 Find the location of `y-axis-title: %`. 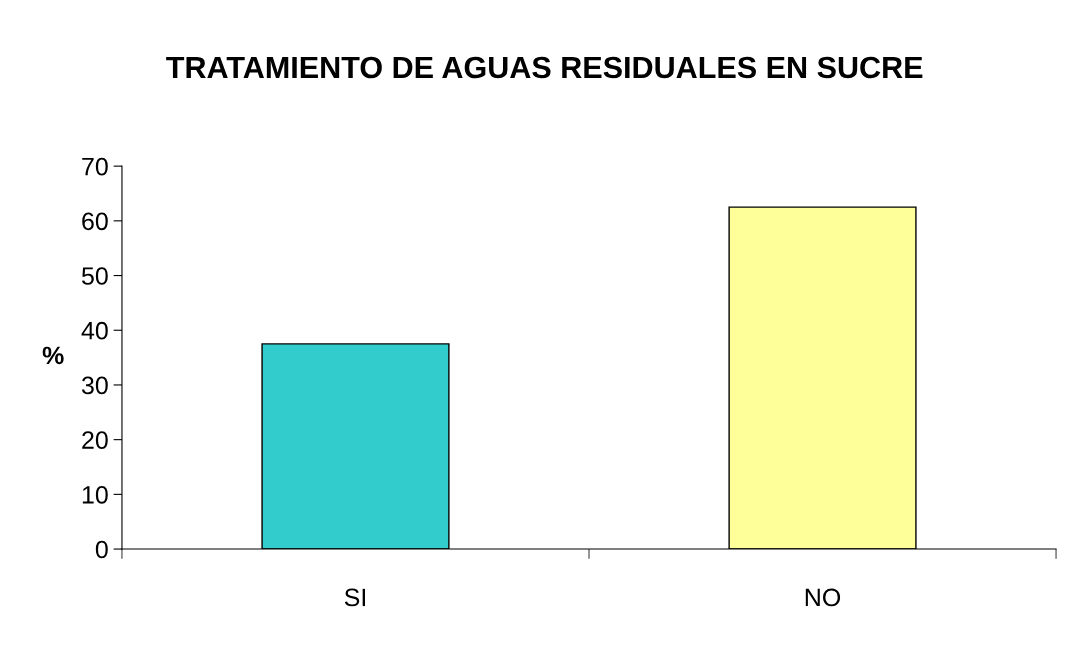

y-axis-title: % is located at coordinates (53, 355).